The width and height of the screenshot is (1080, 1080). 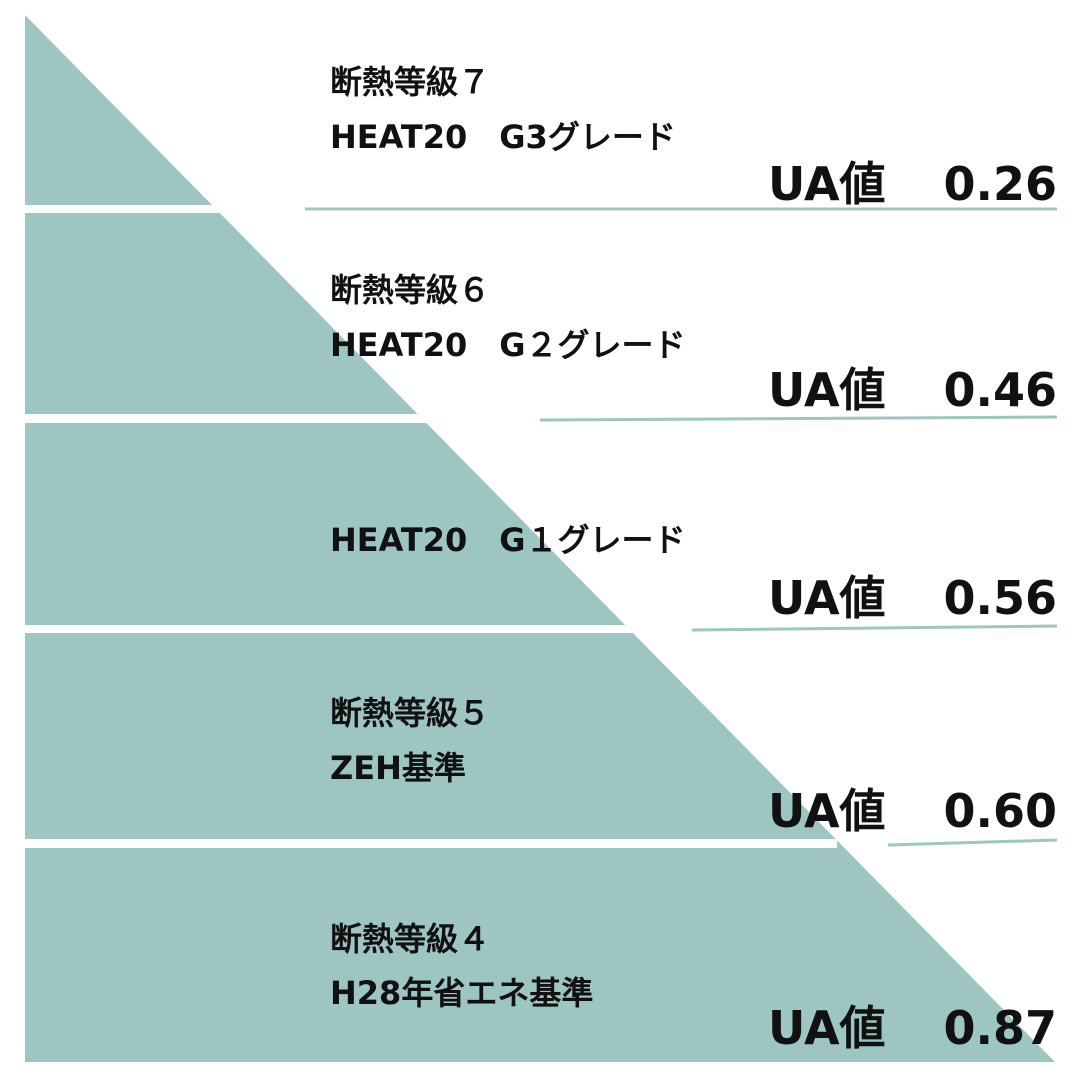 What do you see at coordinates (1001, 390) in the screenshot?
I see `ua-value: 0.46` at bounding box center [1001, 390].